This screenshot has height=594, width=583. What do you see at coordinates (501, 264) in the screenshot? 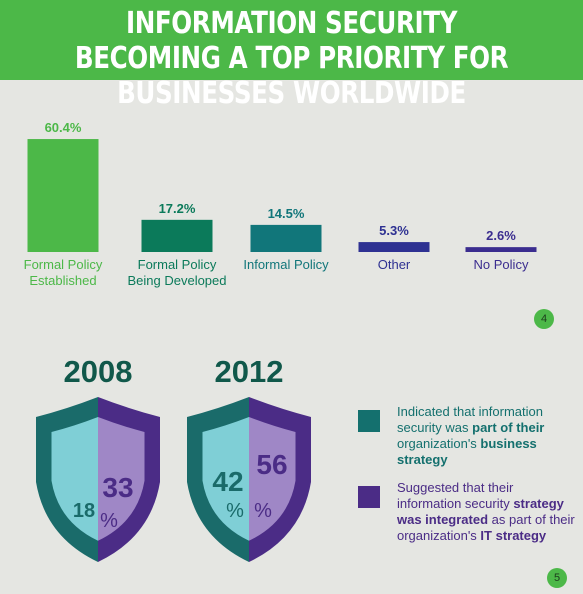
I see `category-label: No Policy` at bounding box center [501, 264].